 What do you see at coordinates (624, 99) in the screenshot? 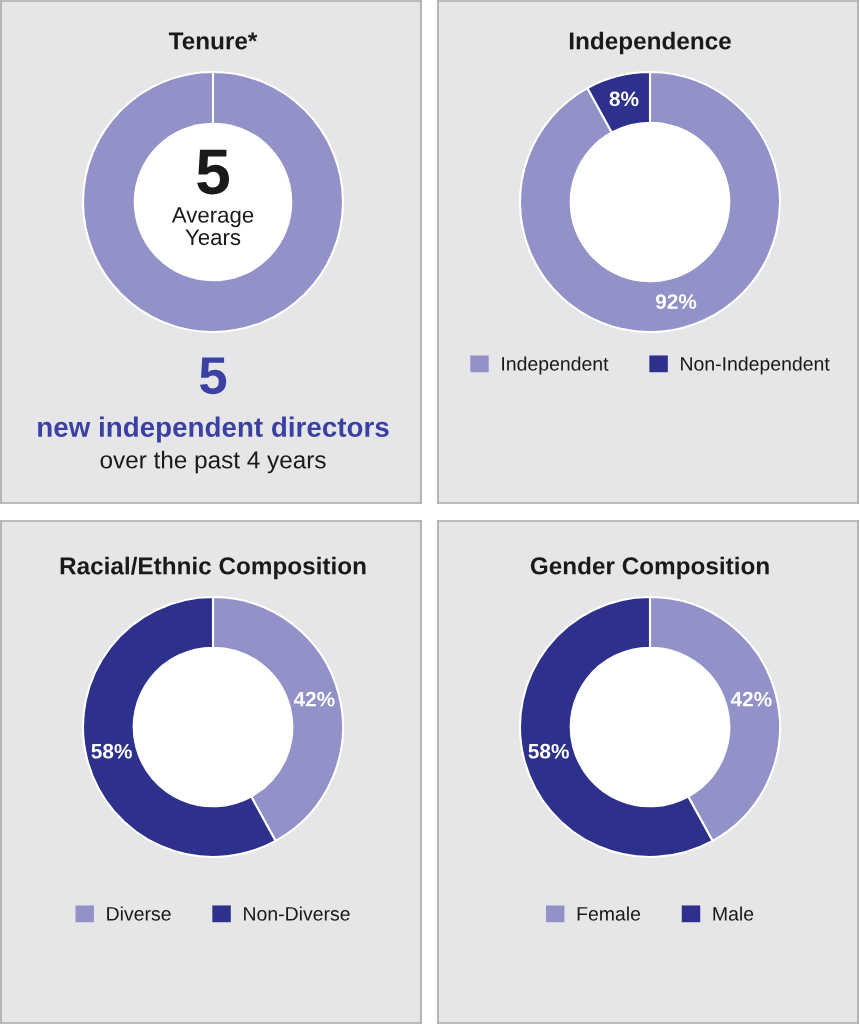
I see `data-label: 8%` at bounding box center [624, 99].